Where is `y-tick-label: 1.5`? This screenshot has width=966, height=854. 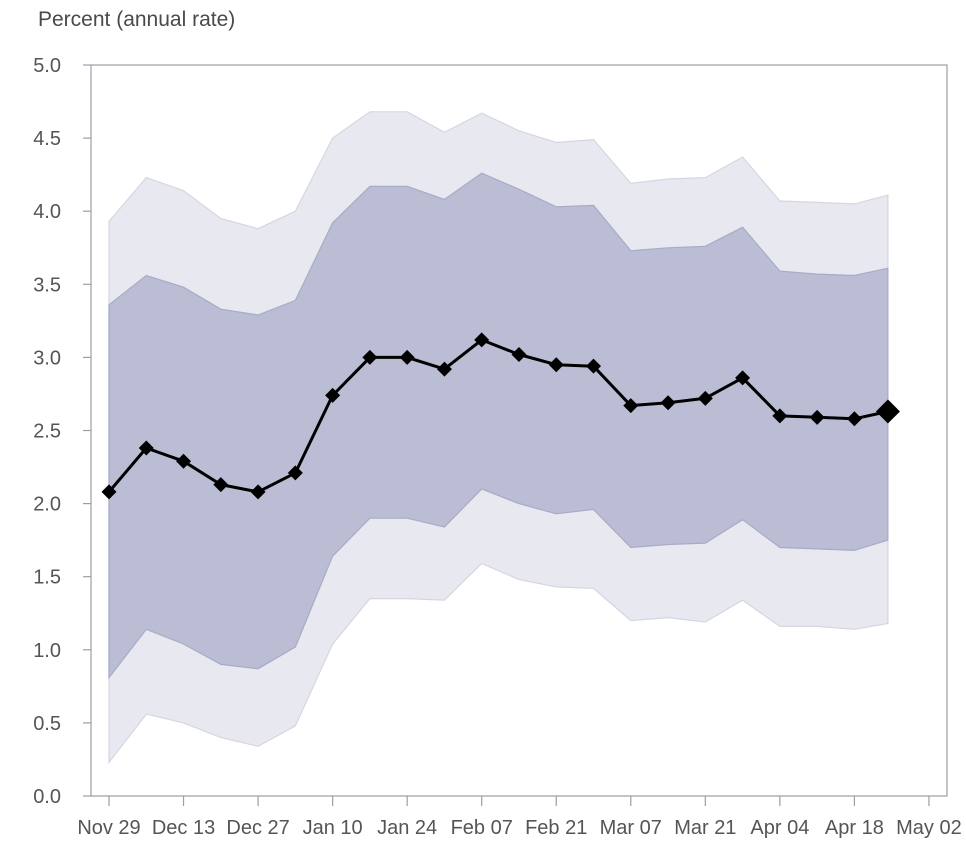
y-tick-label: 1.5 is located at coordinates (47, 578).